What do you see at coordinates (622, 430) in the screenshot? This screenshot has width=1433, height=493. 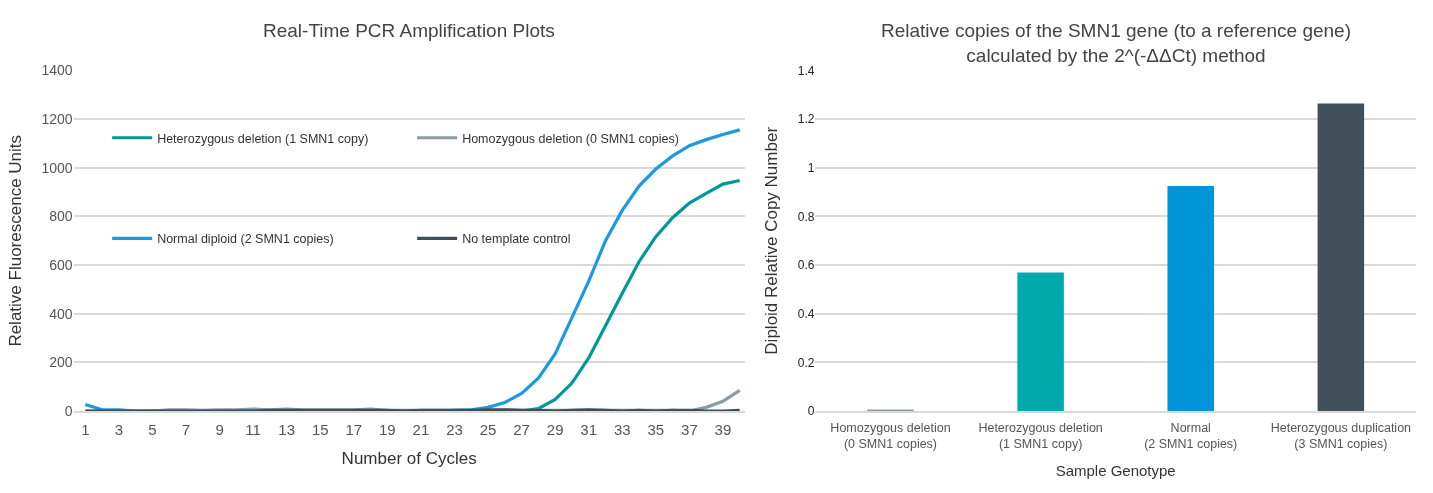 I see `x-tick-label: 33` at bounding box center [622, 430].